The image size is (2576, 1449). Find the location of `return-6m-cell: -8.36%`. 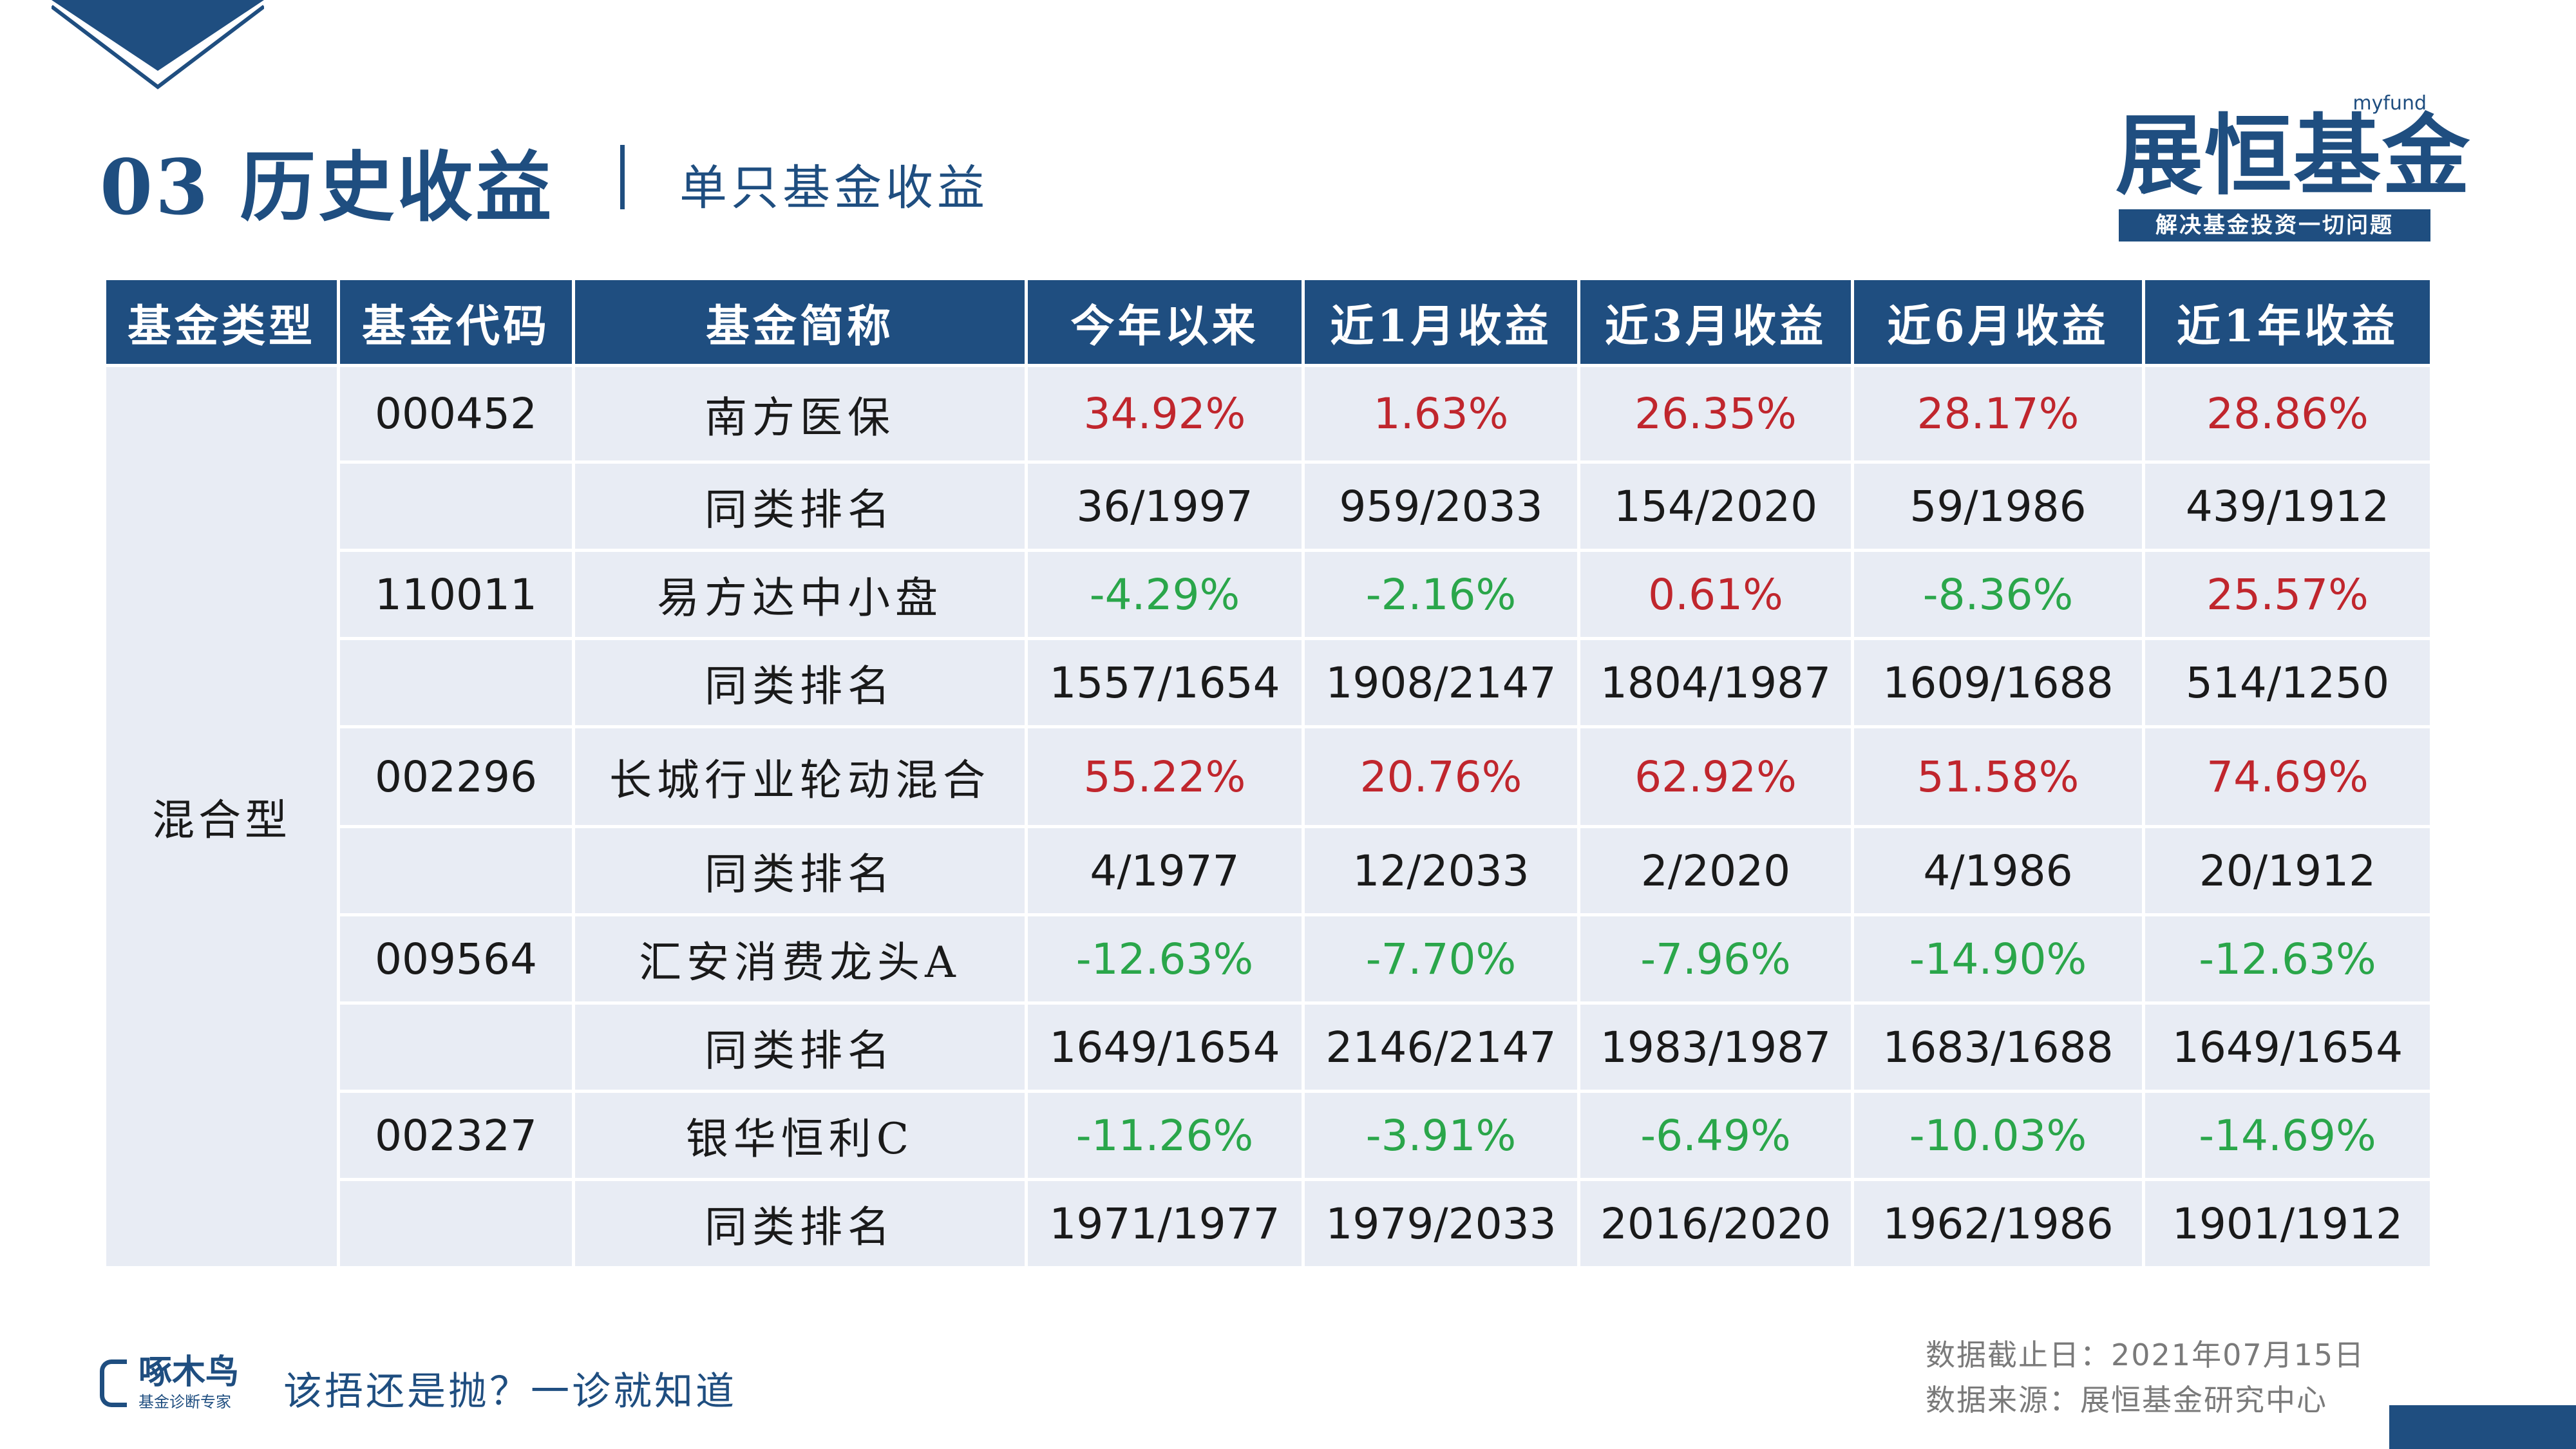

return-6m-cell: -8.36% is located at coordinates (1998, 594).